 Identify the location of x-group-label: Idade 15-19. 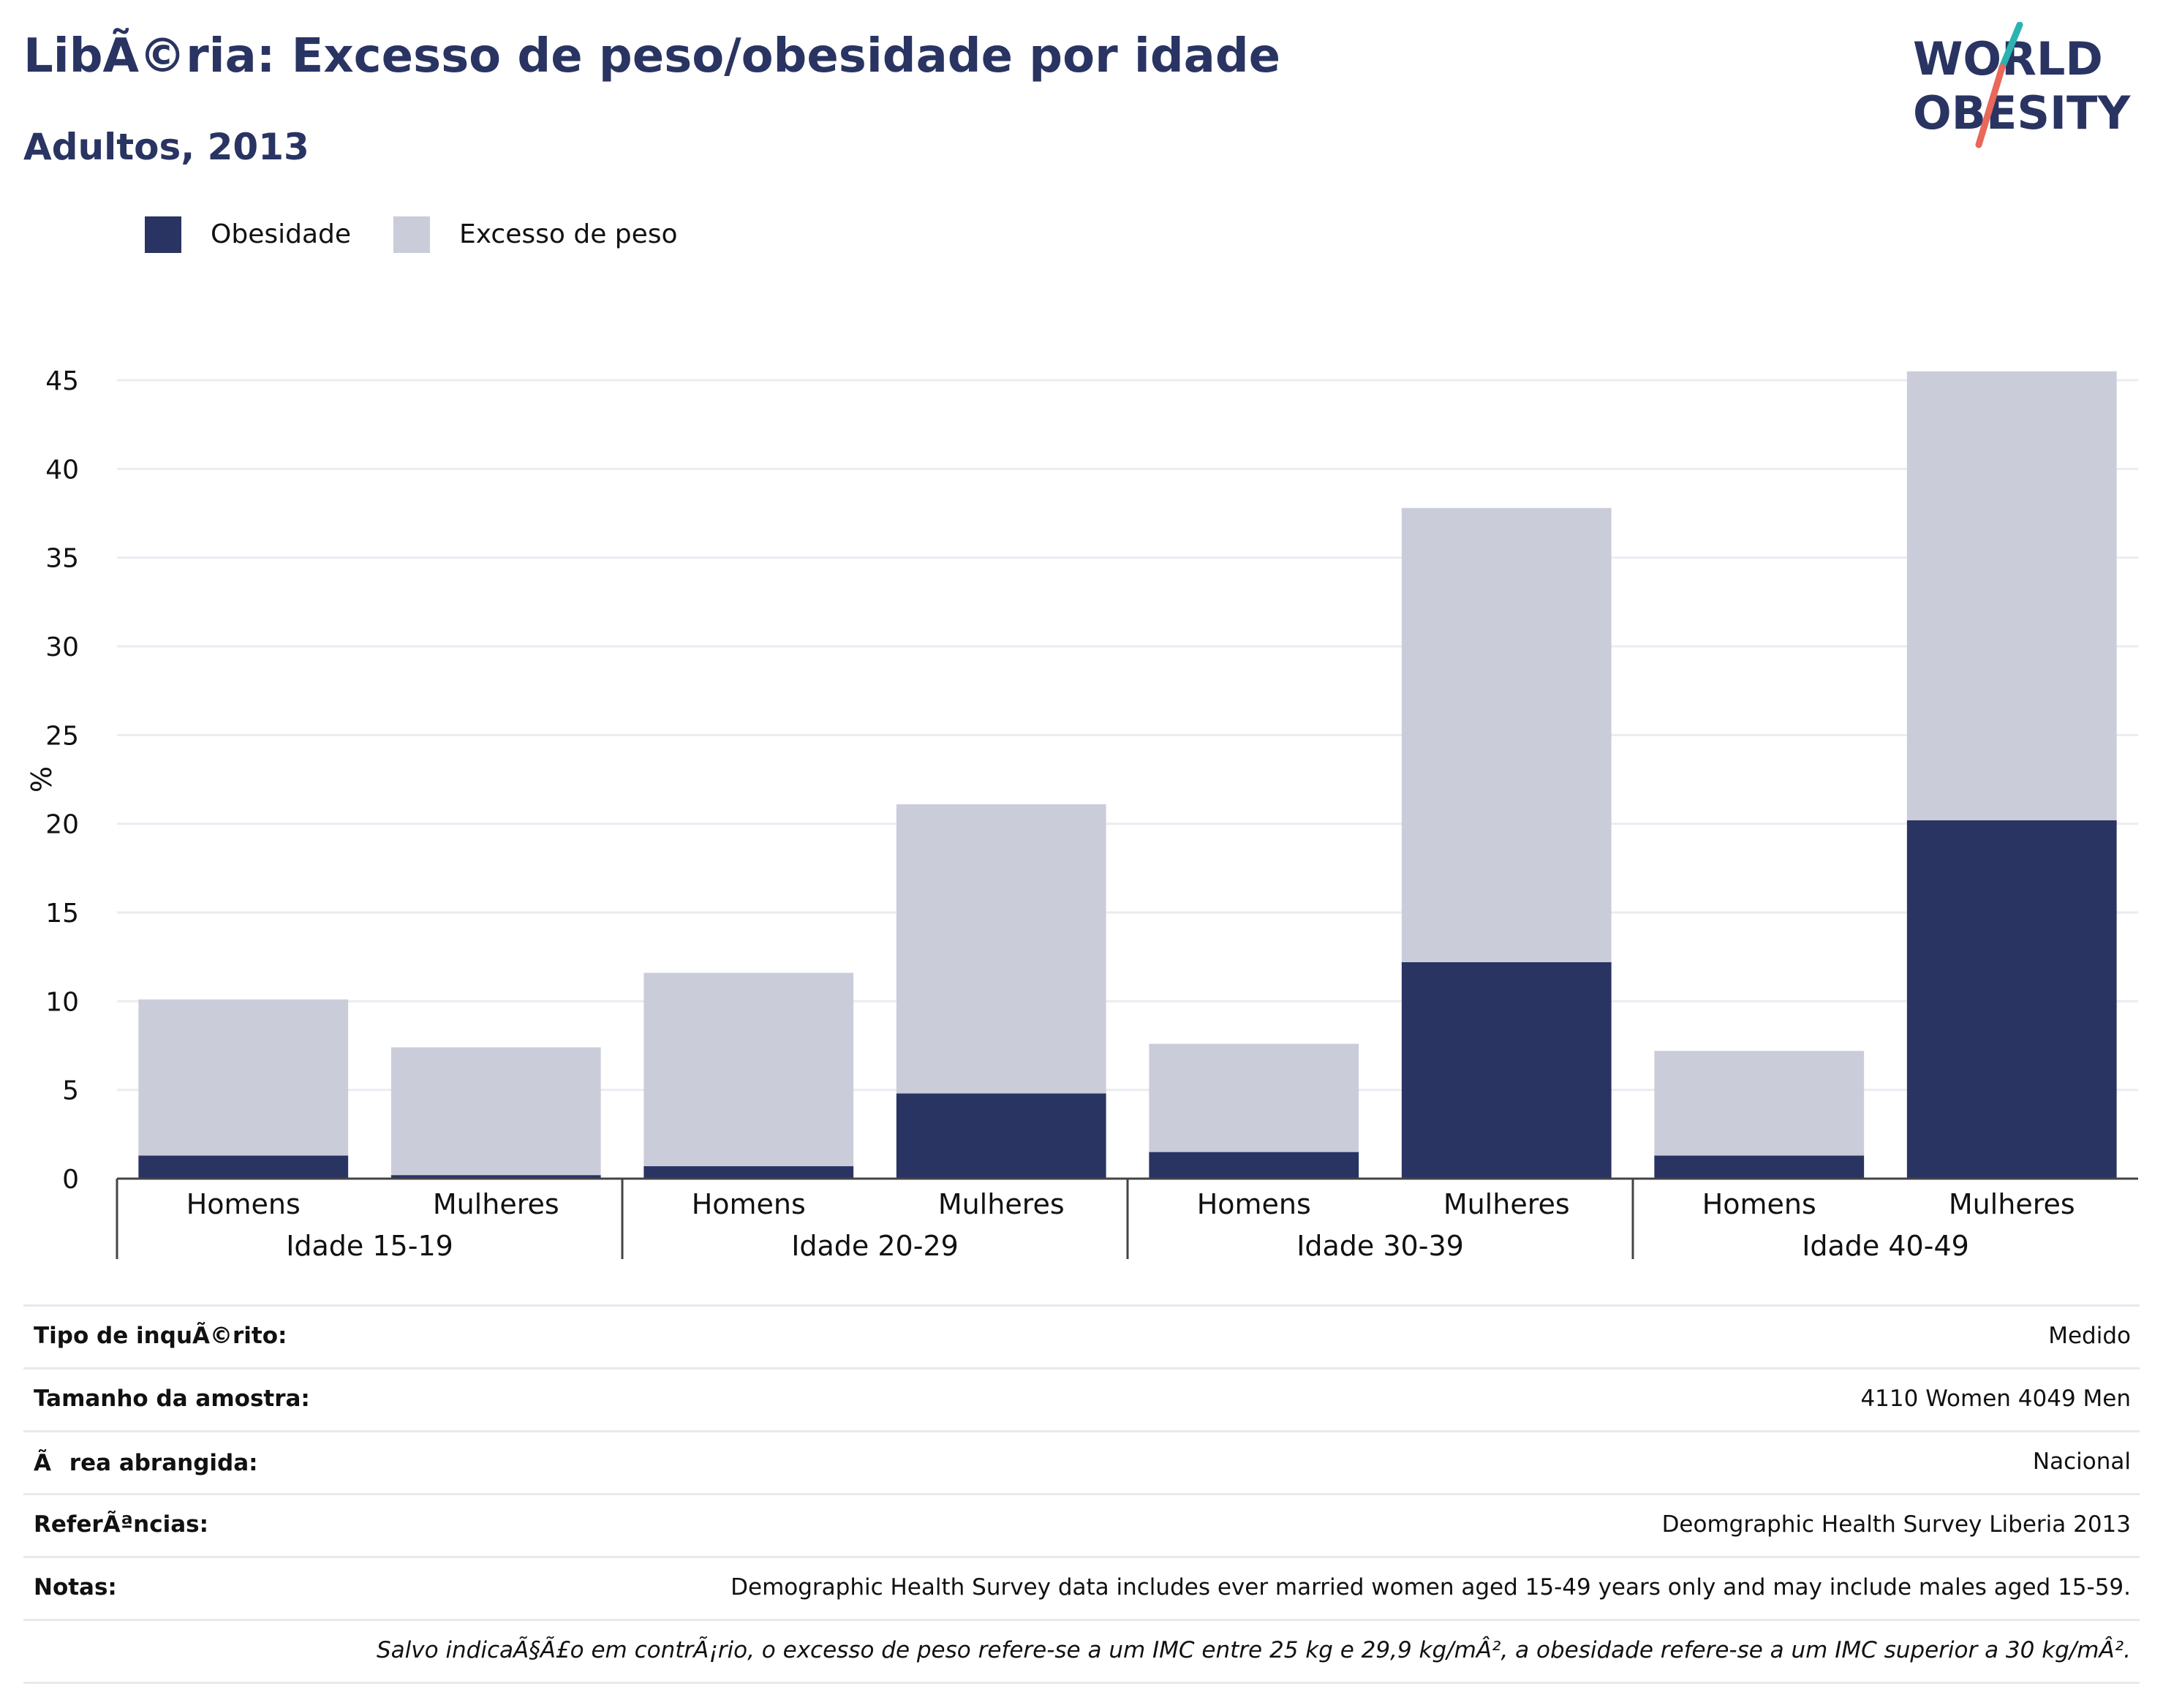
(369, 1246).